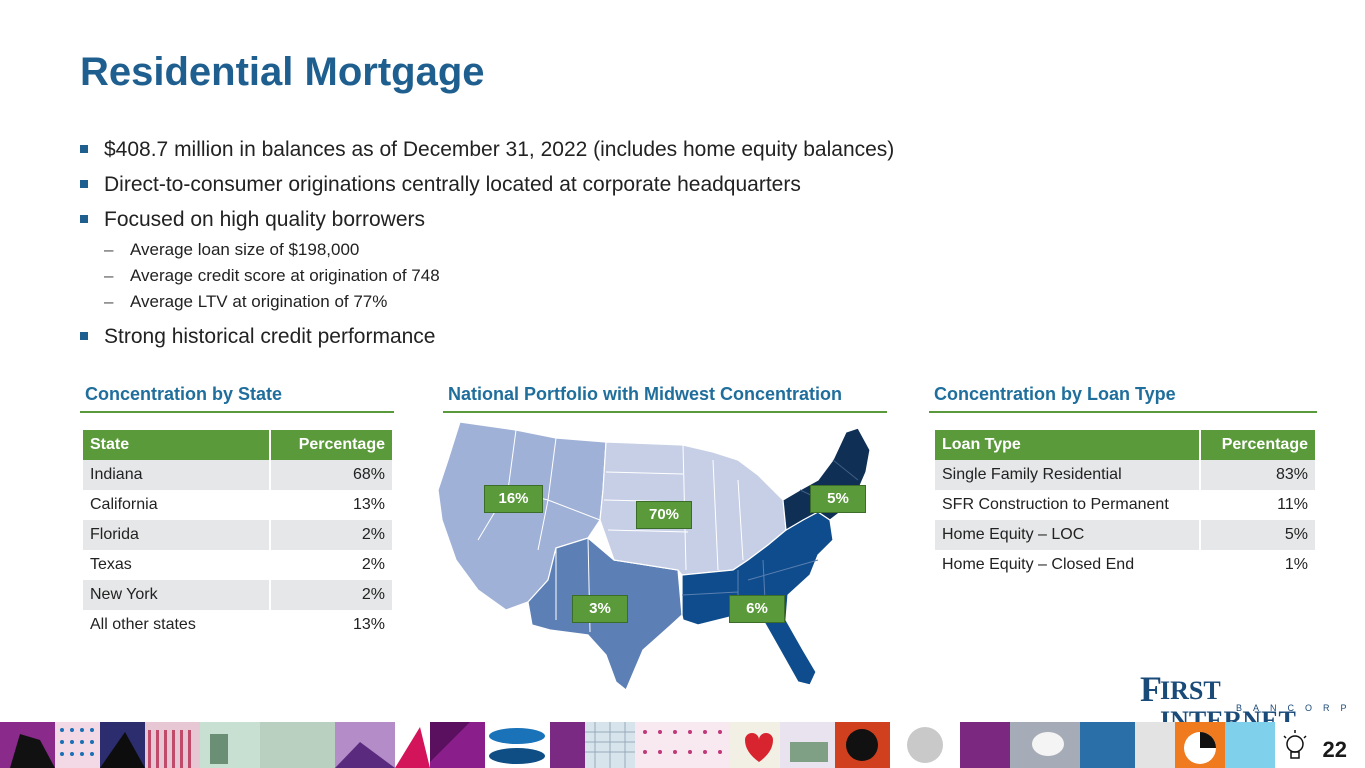 This screenshot has width=1365, height=768. Describe the element at coordinates (1258, 475) in the screenshot. I see `percentage-cell: 83%` at that location.